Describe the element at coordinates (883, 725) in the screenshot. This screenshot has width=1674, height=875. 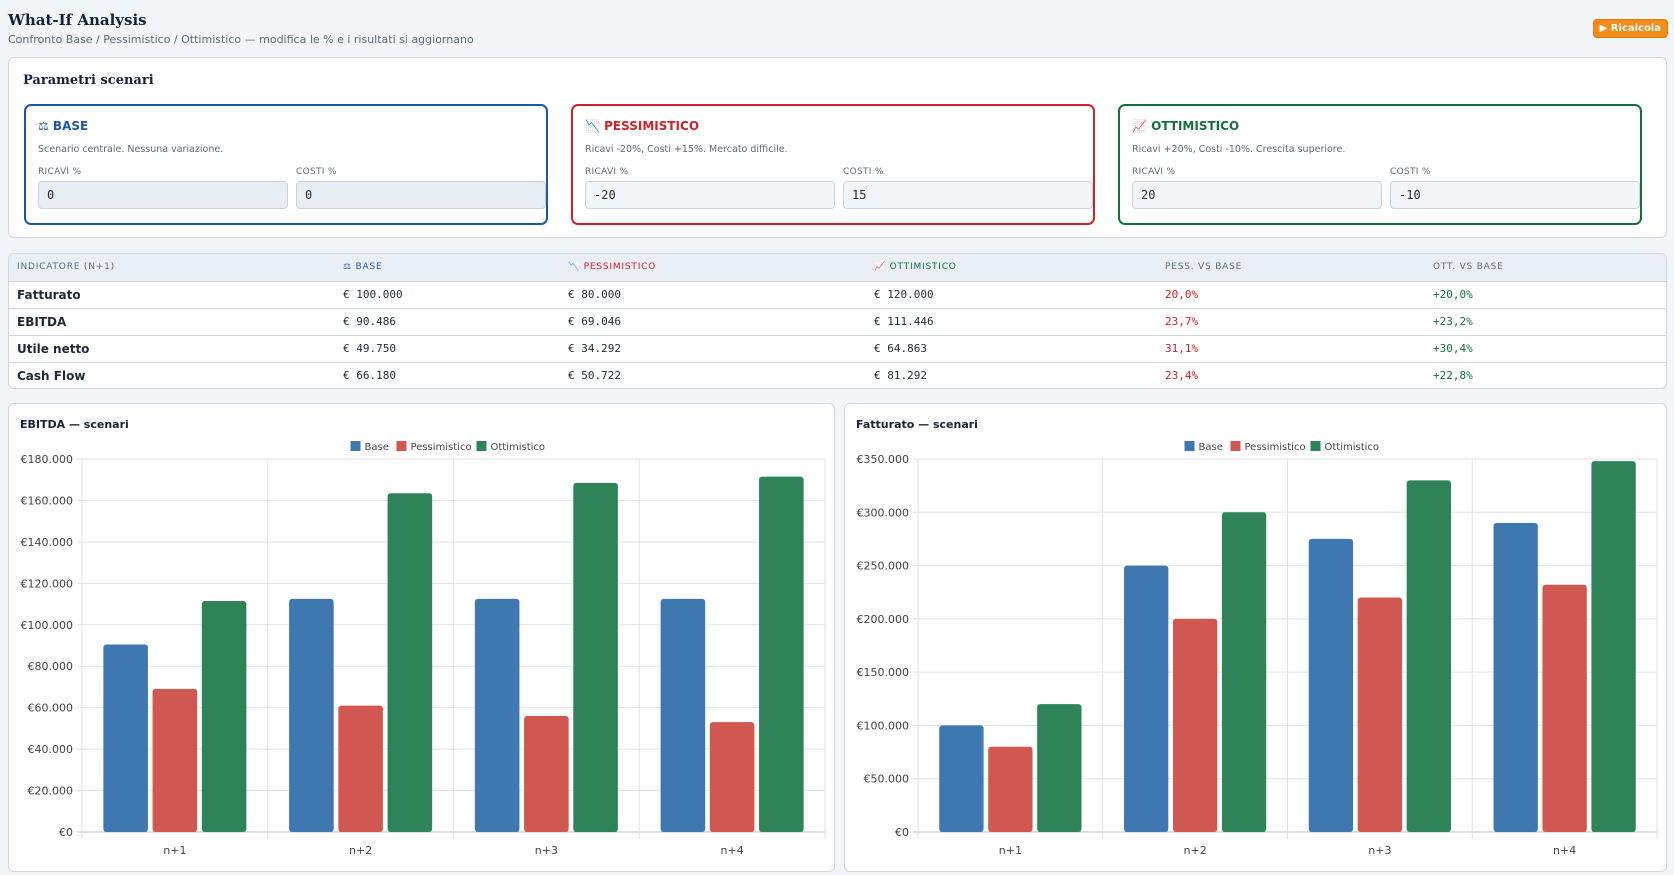
I see `y-tick-label: €100.000` at that location.